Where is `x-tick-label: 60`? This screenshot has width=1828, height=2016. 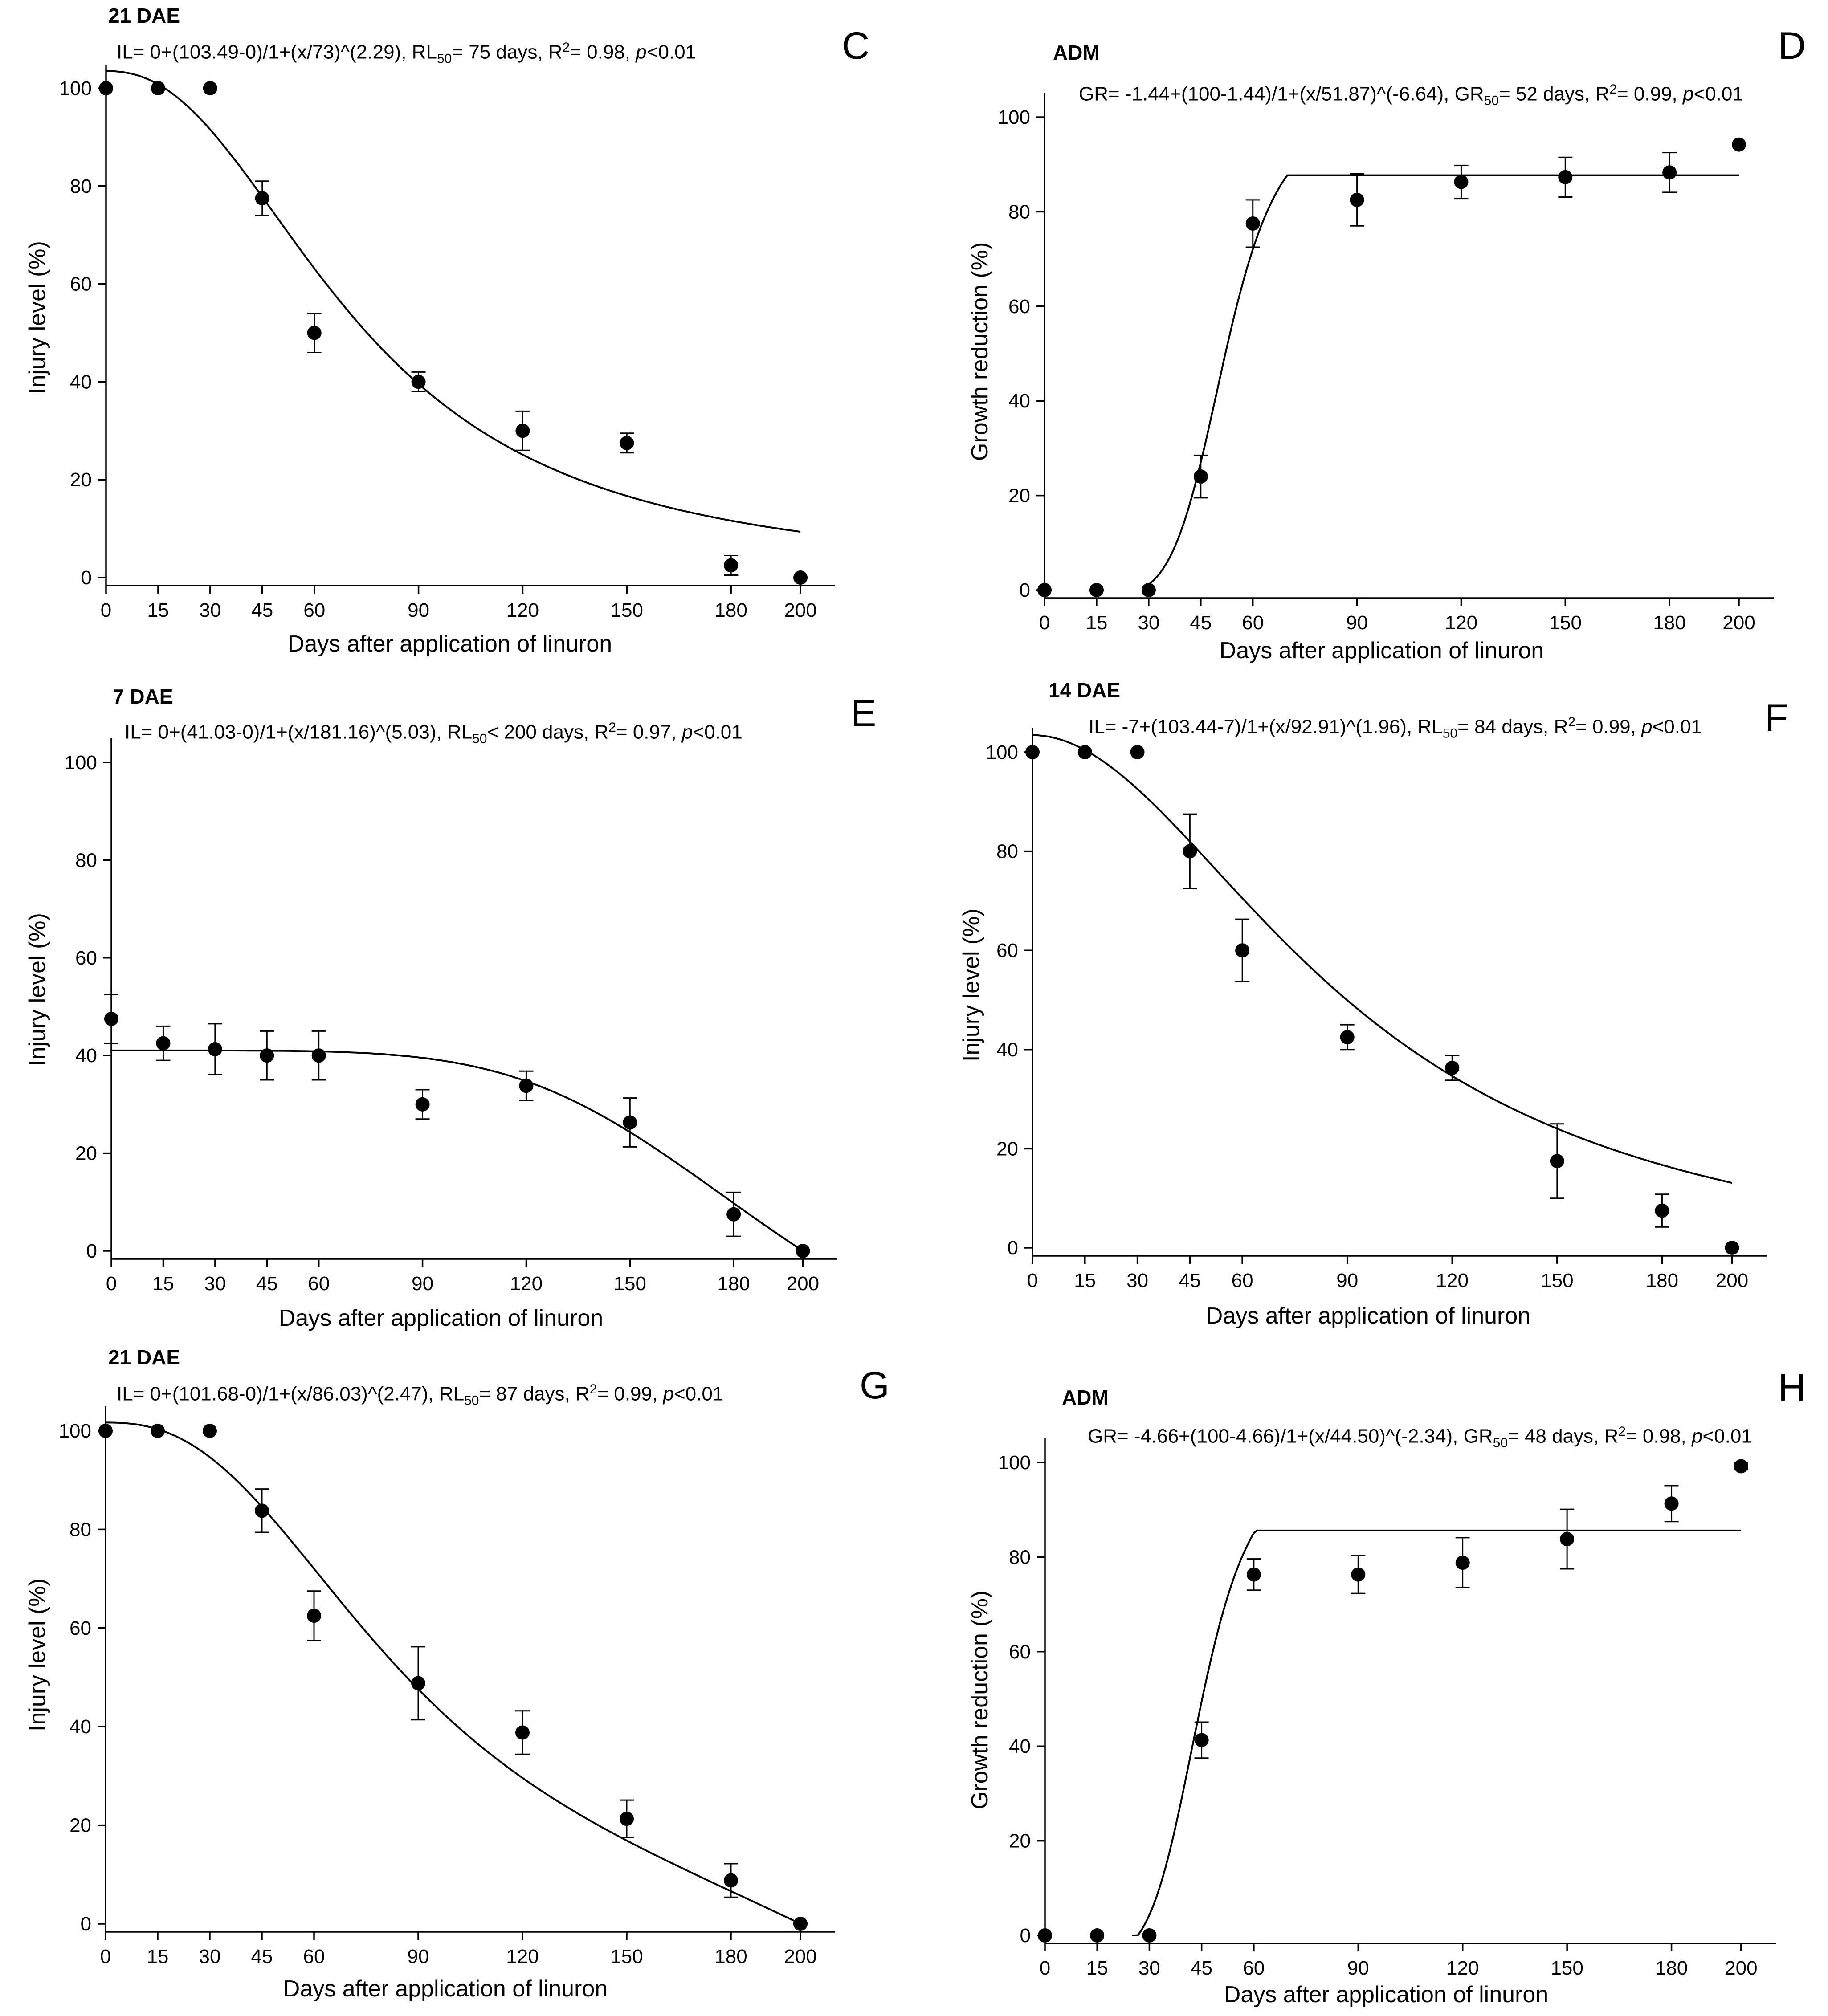
x-tick-label: 60 is located at coordinates (1254, 1968).